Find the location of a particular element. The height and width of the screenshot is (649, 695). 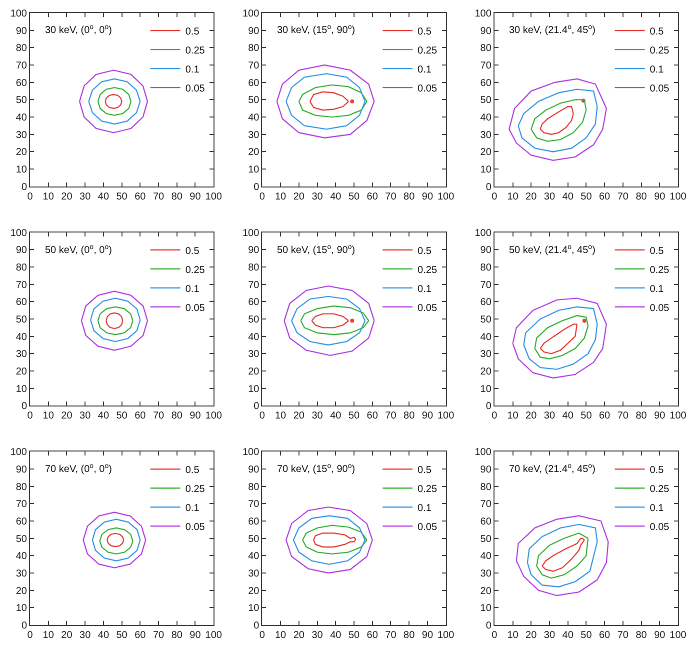

text: 70 keV, (21.4$^{o}$, 45$^{o}$) is located at coordinates (552, 469).